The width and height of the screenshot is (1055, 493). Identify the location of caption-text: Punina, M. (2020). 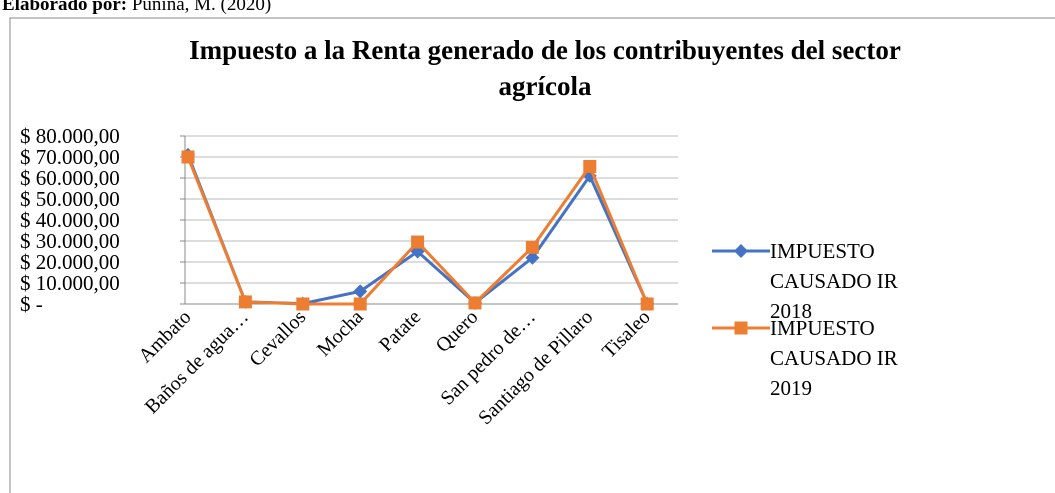
(201, 7).